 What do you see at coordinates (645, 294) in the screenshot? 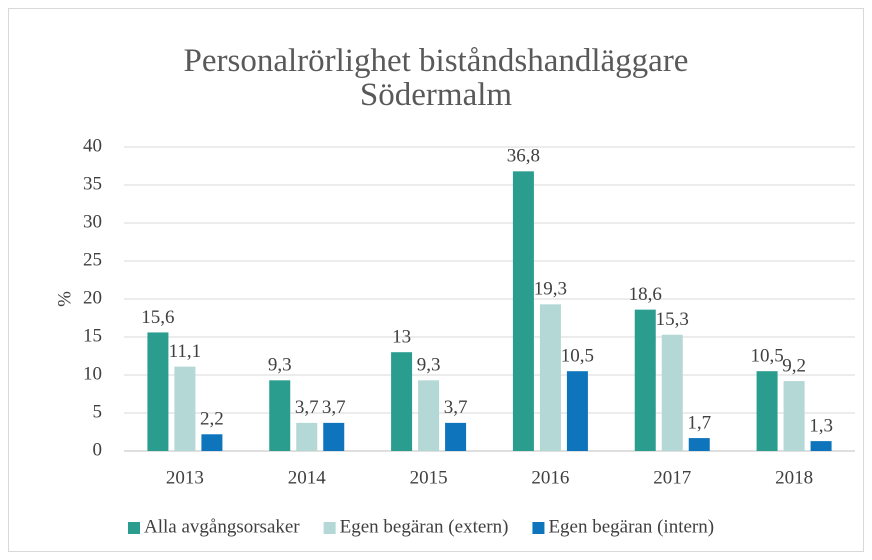
I see `data-label: 18,6` at bounding box center [645, 294].